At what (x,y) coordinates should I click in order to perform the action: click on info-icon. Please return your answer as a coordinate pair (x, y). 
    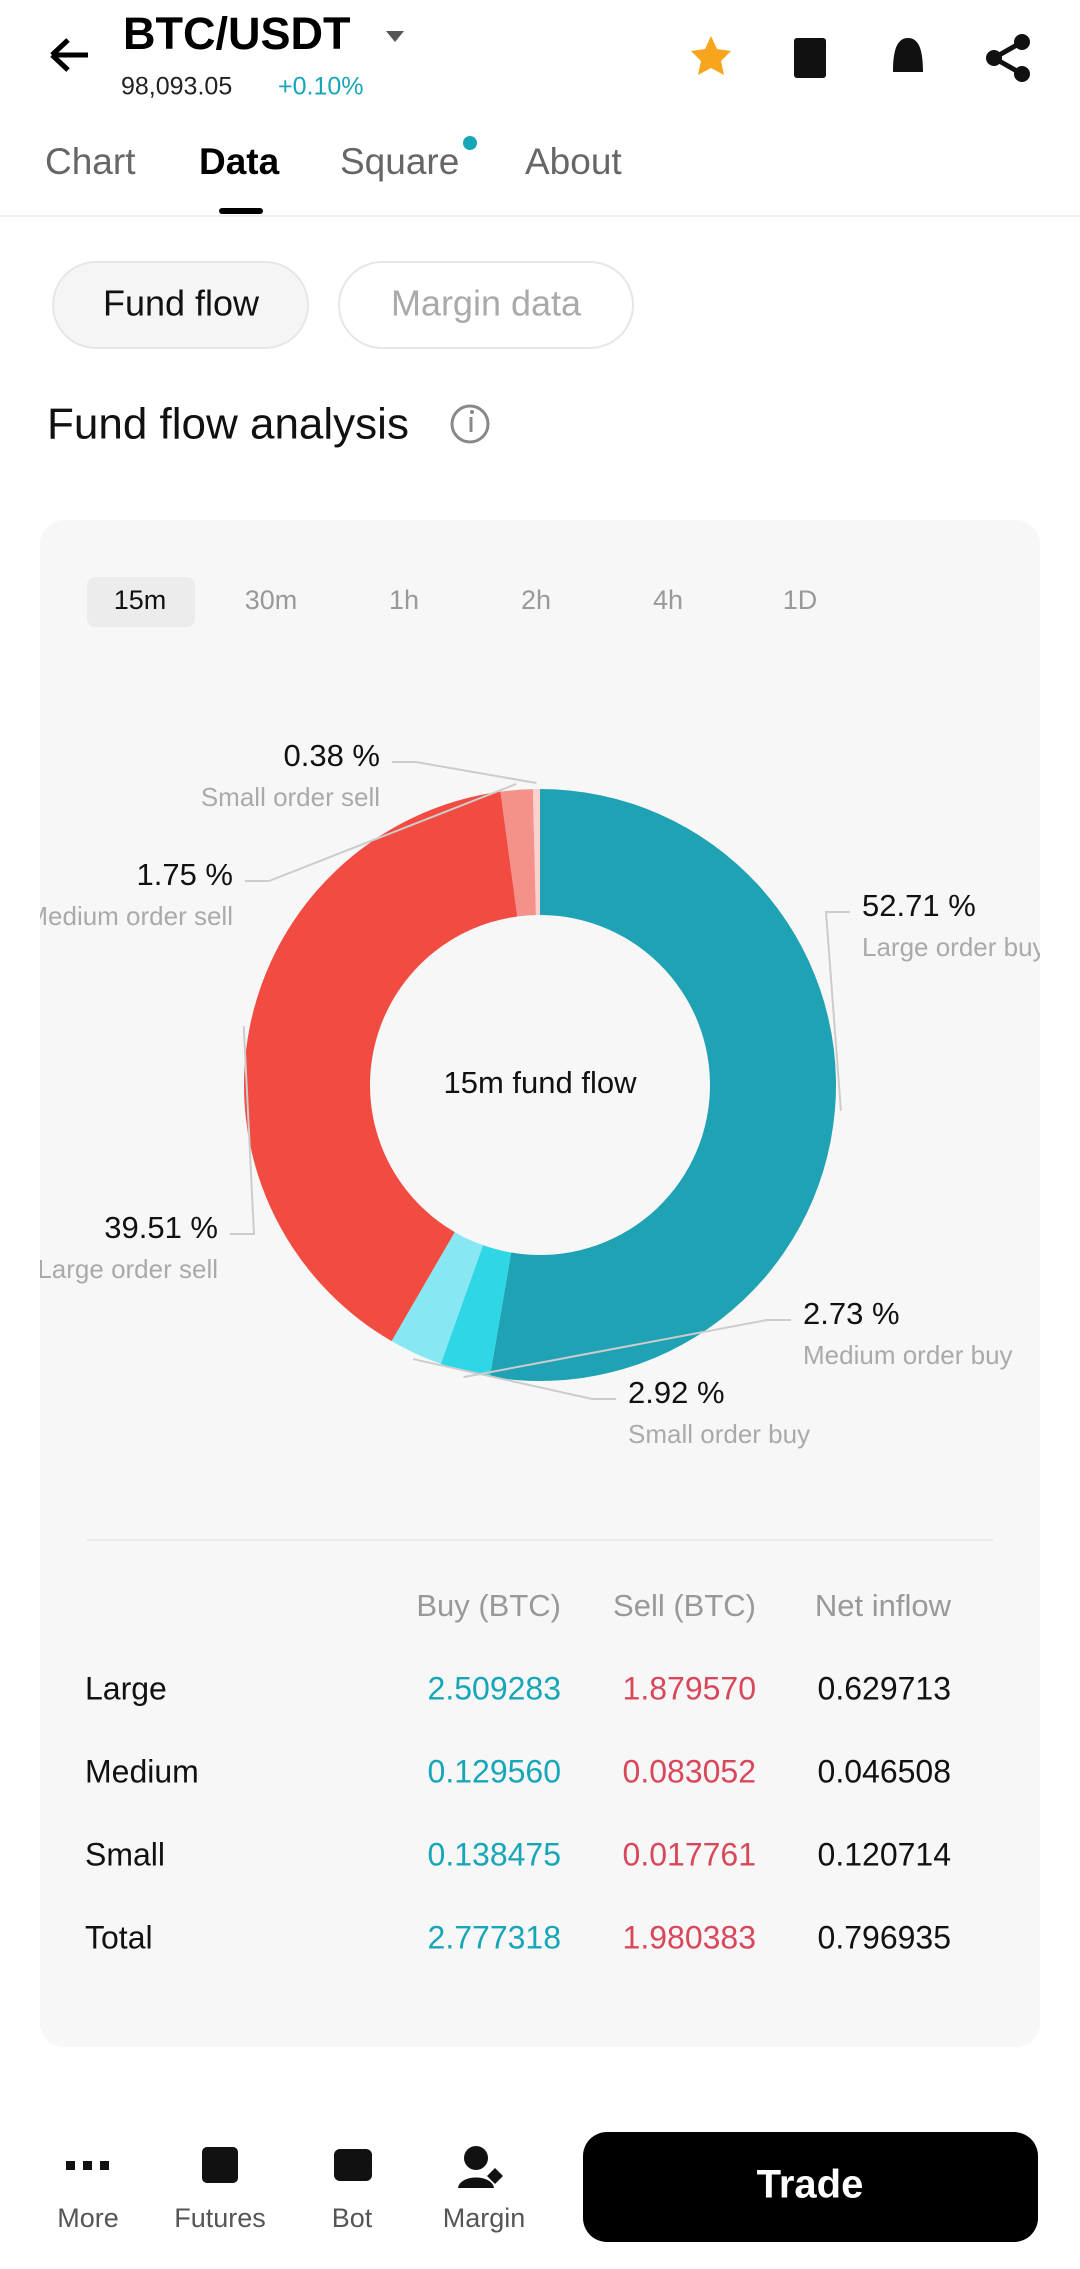
    Looking at the image, I should click on (470, 424).